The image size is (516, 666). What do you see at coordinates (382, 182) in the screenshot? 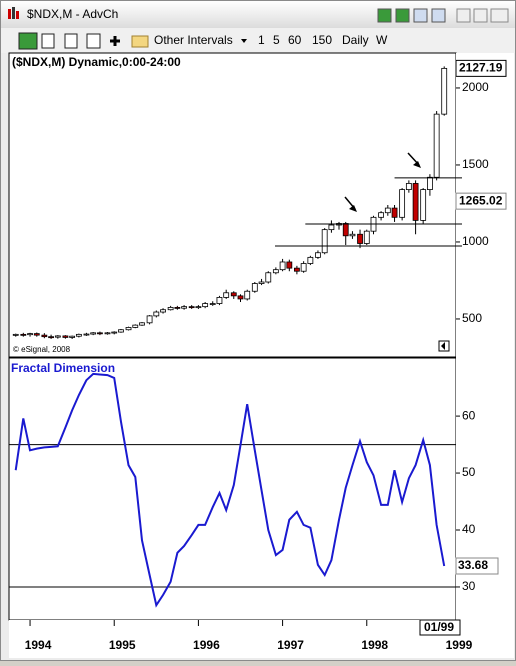
I see `annotation-arrows` at bounding box center [382, 182].